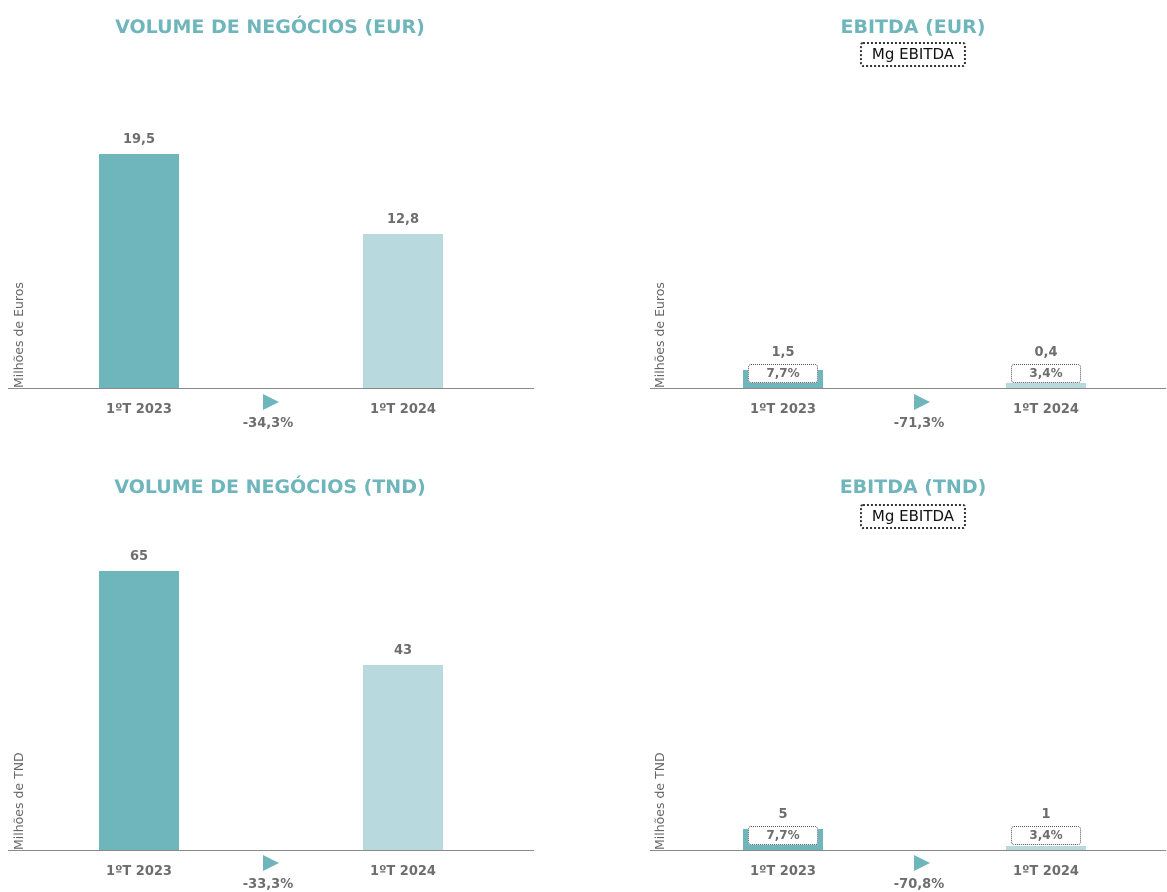  What do you see at coordinates (1046, 352) in the screenshot?
I see `value-label: 0,4` at bounding box center [1046, 352].